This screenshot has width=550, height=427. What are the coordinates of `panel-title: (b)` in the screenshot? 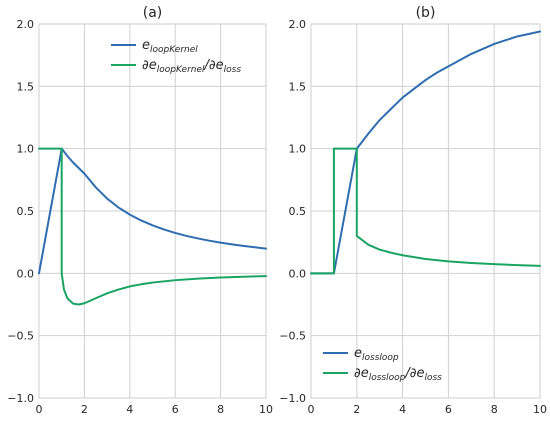 It's located at (426, 13).